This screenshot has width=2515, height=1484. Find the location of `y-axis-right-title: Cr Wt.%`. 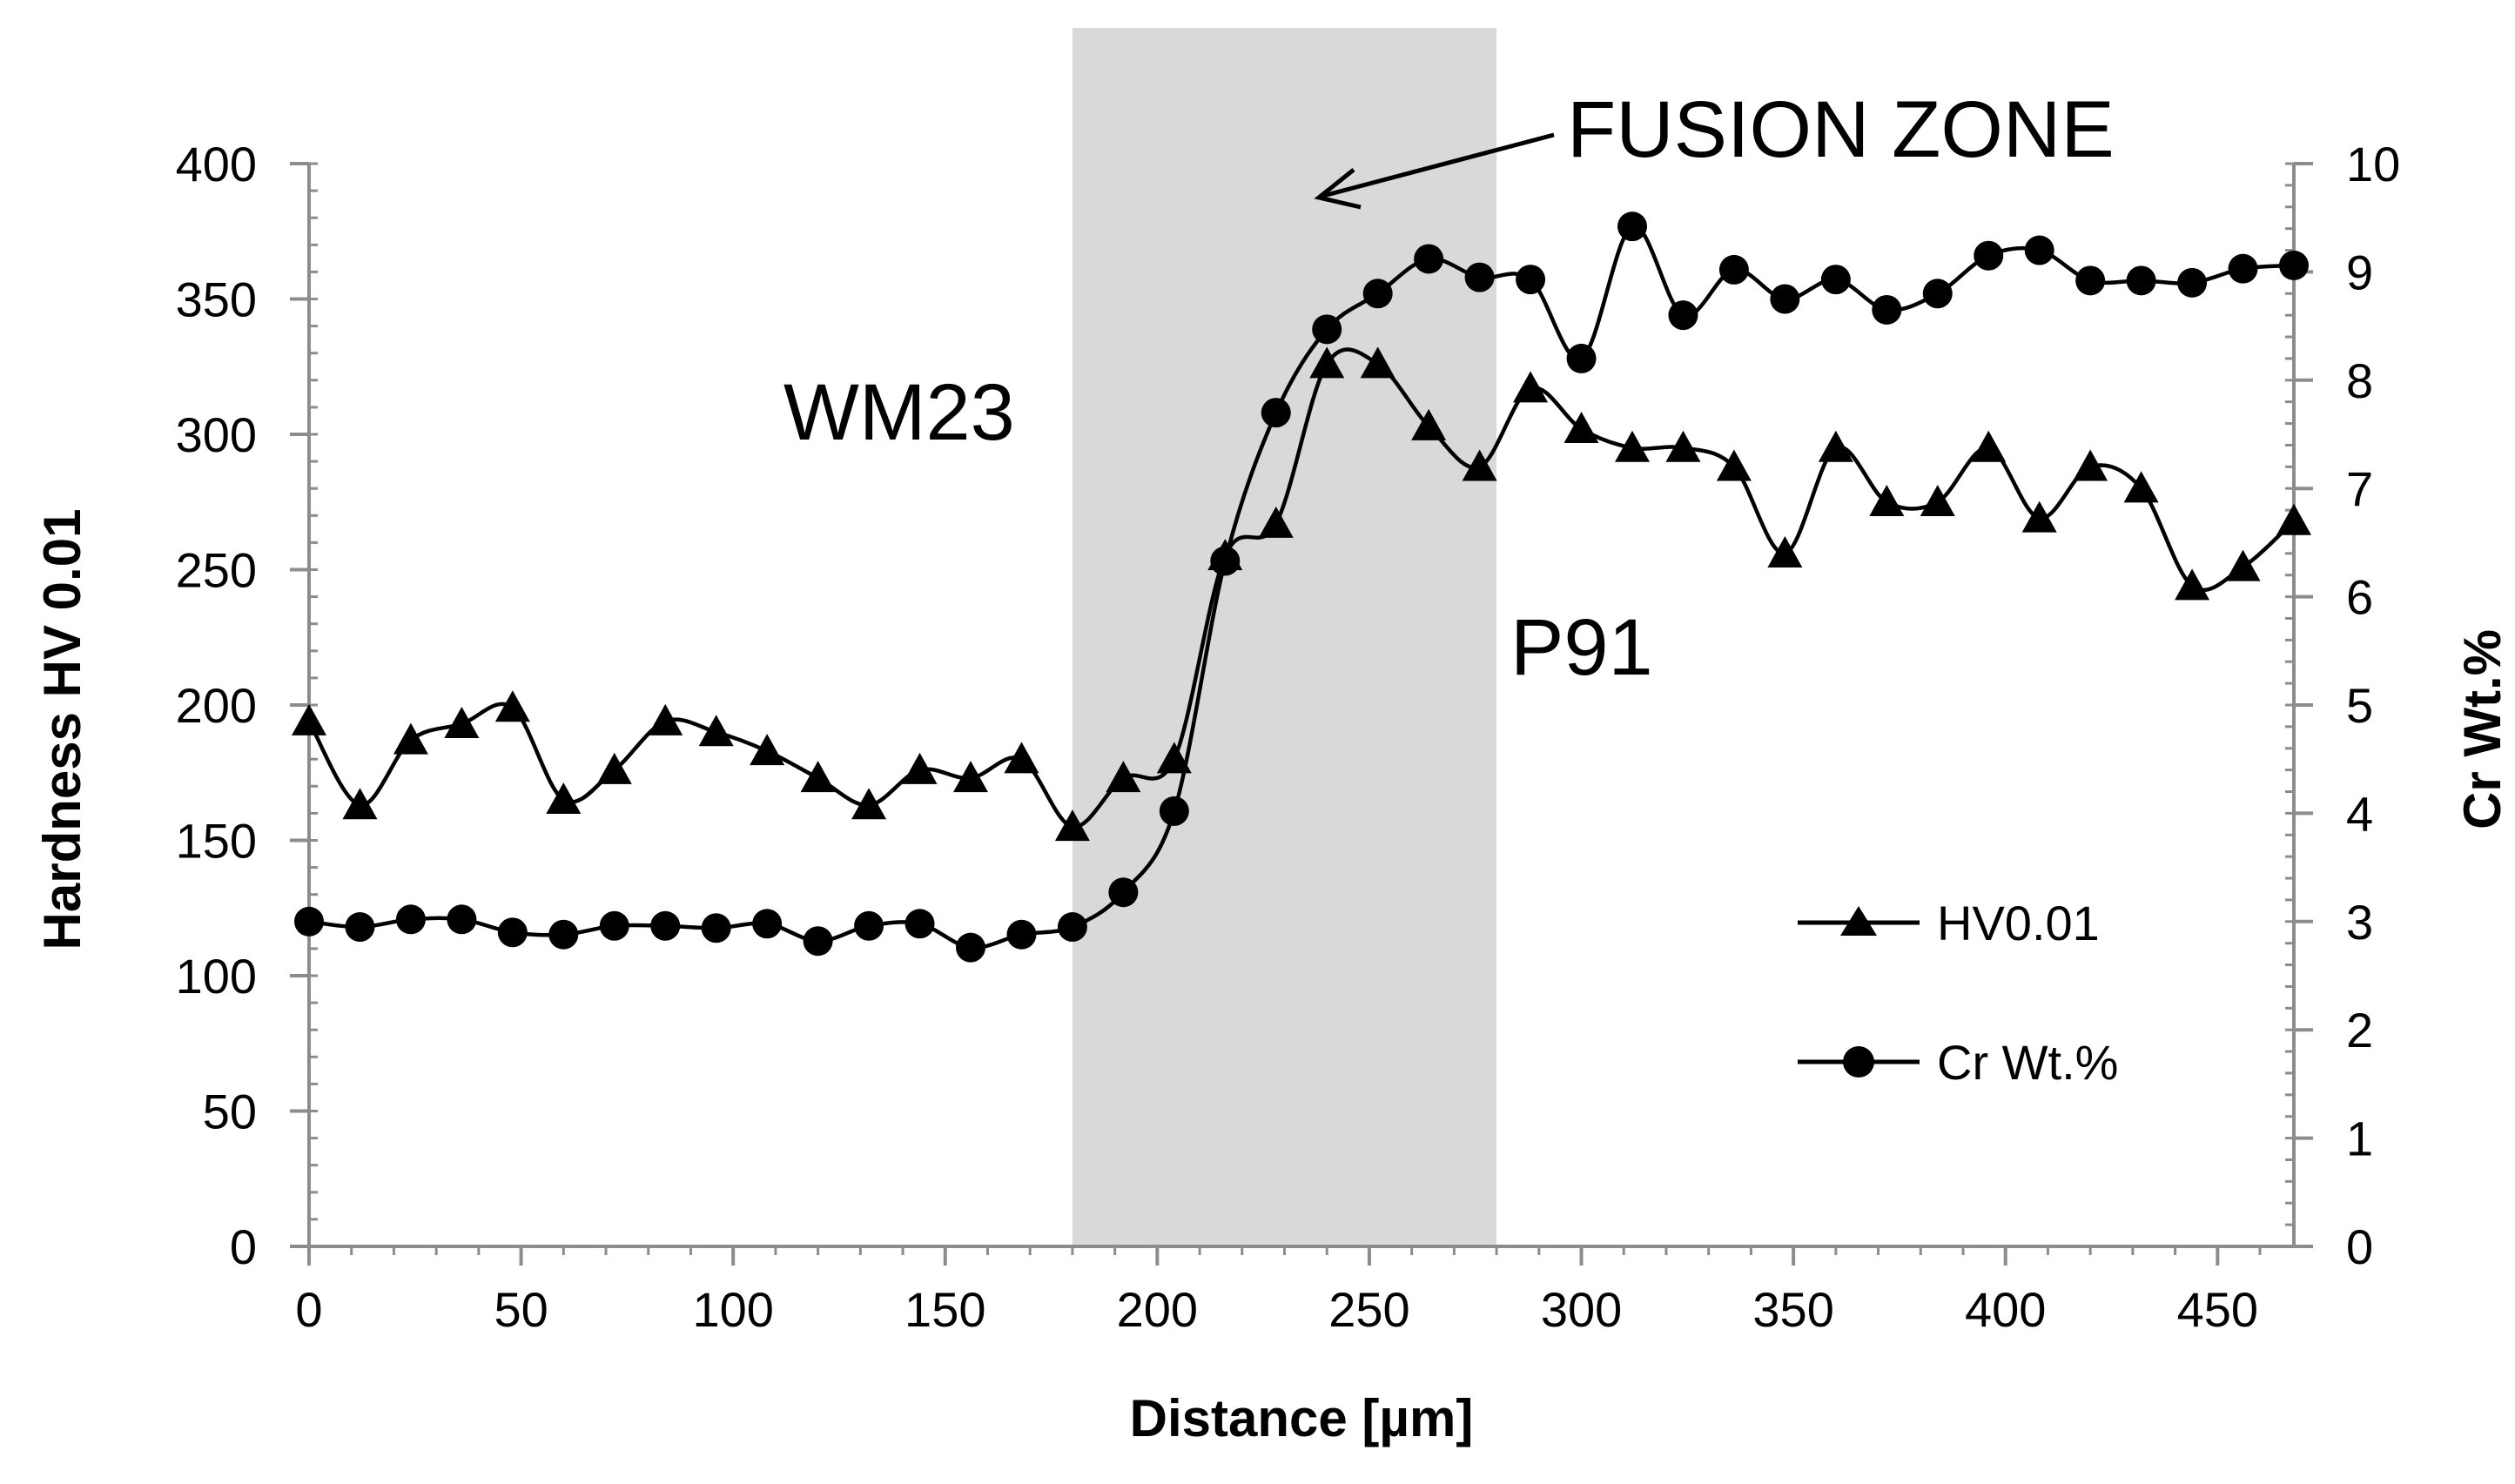

y-axis-right-title: Cr Wt.% is located at coordinates (2482, 729).